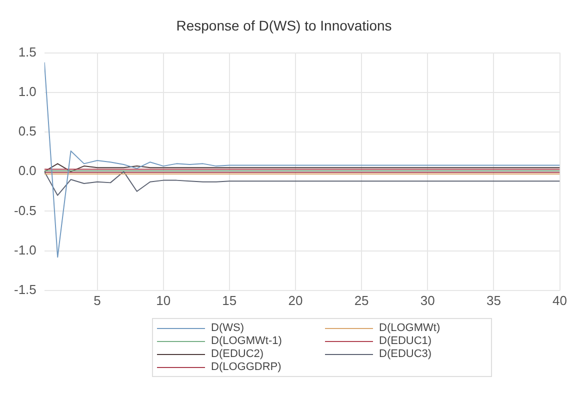  Describe the element at coordinates (25, 210) in the screenshot. I see `y-tick-label: -0.5` at that location.